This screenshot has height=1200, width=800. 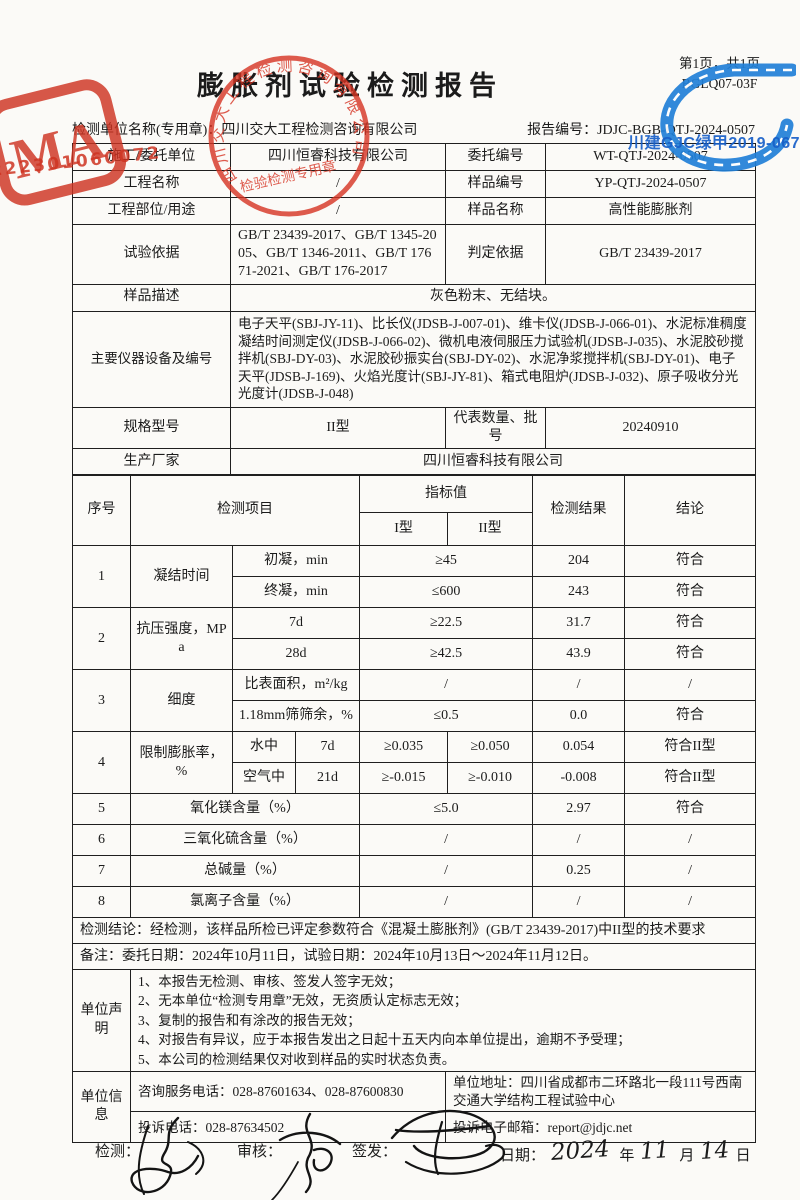 I want to click on table-row: 空气中 21d ≥-0.015 ≥-0.010 -0.008 符合II型, so click(x=415, y=778).